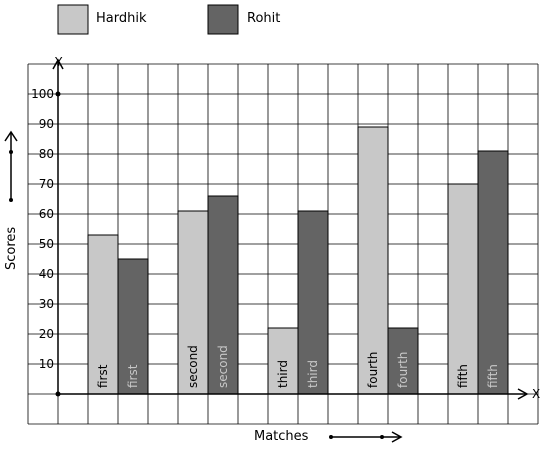 This screenshot has width=546, height=450. I want to click on legend-swatch-hardhik, so click(73, 19).